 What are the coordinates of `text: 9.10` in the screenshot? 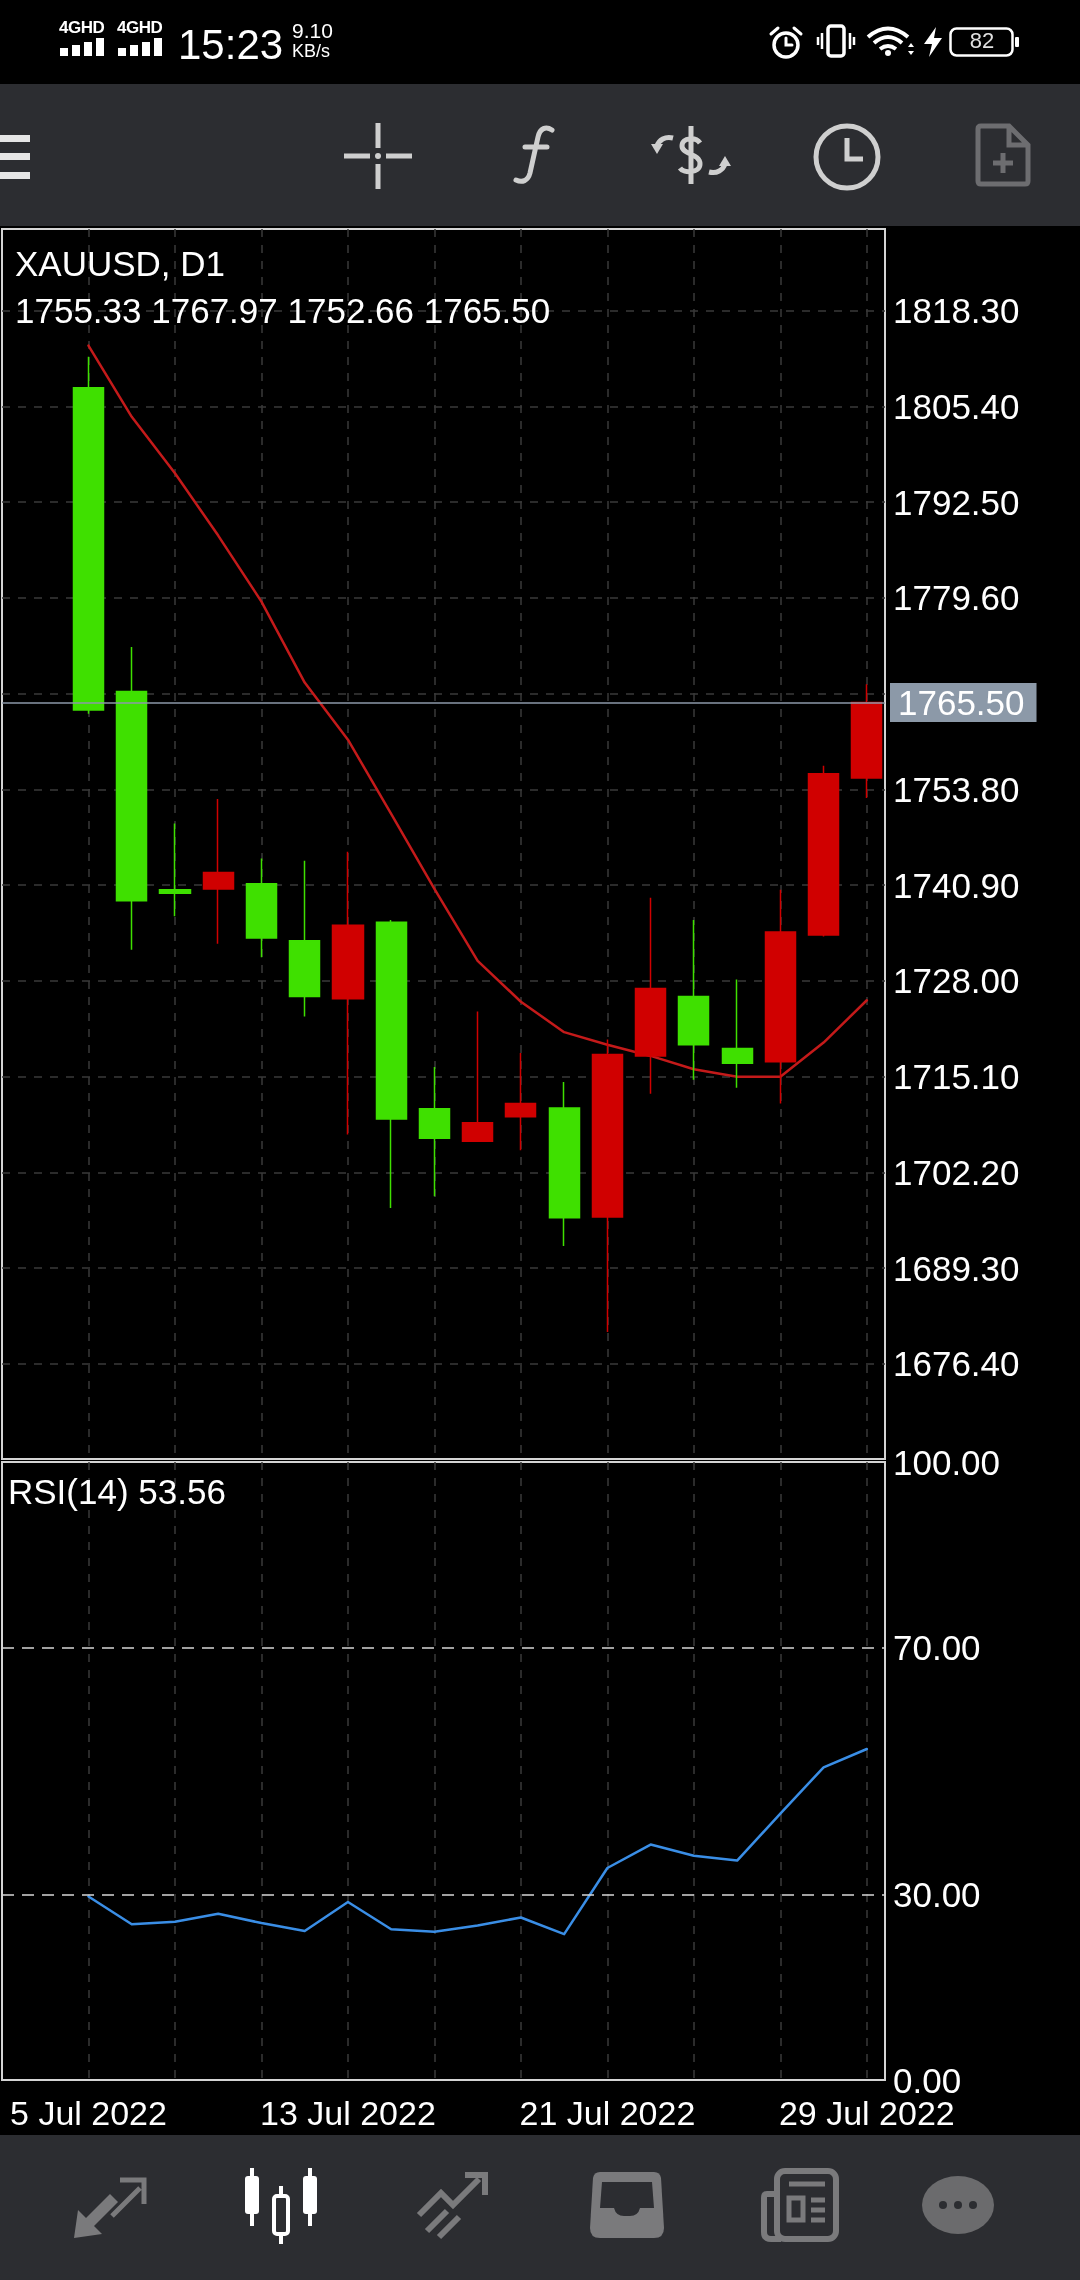 It's located at (312, 30).